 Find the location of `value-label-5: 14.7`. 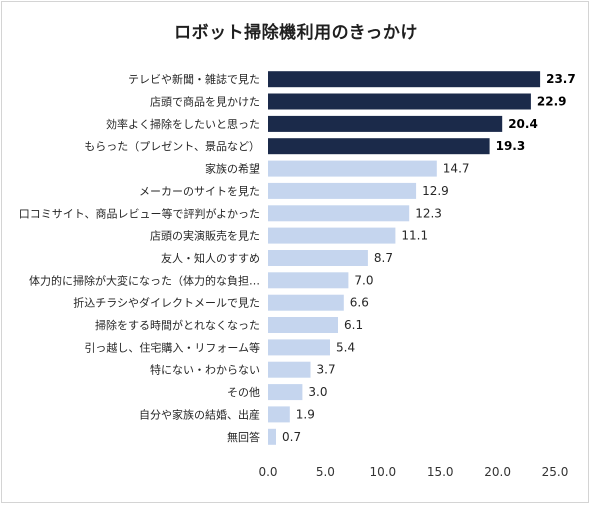

value-label-5: 14.7 is located at coordinates (456, 169).